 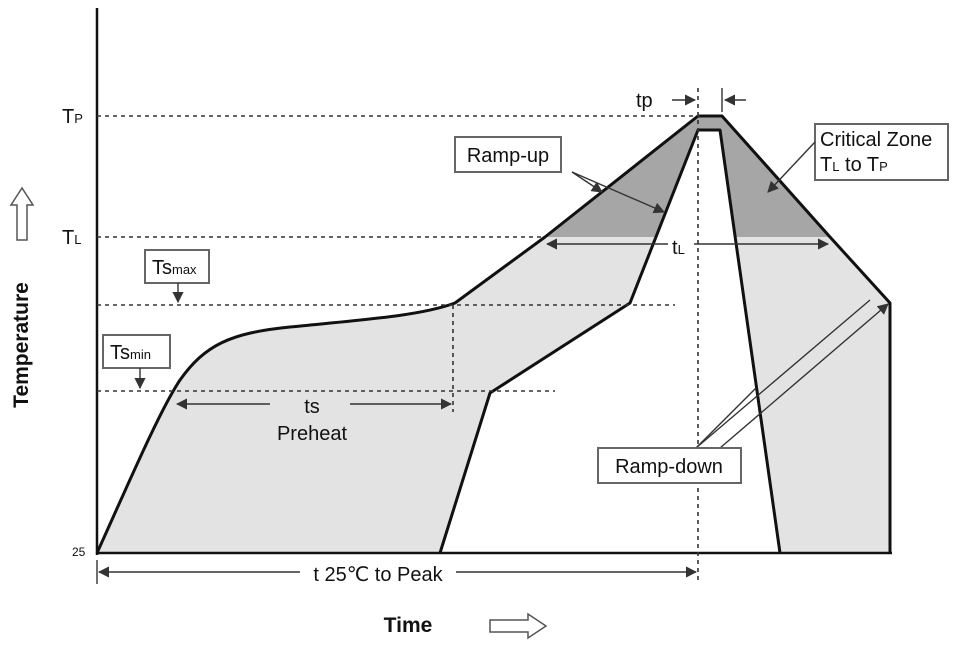 I want to click on y-axis-title: Temperature, so click(x=21, y=345).